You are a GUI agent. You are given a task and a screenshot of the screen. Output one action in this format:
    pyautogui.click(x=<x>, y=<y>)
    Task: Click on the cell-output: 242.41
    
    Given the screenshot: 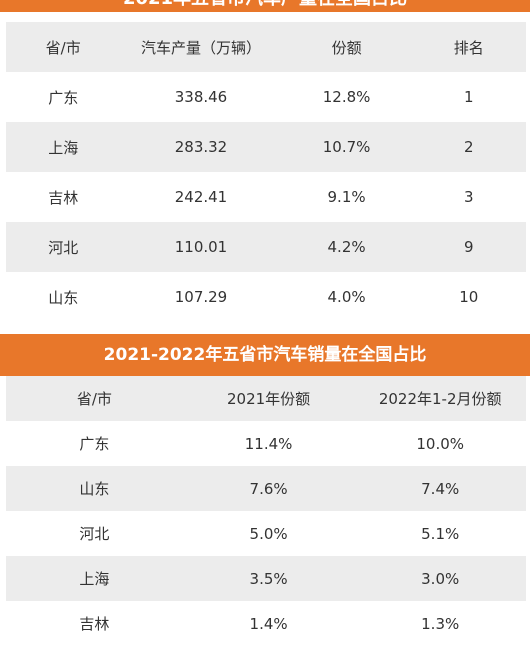 What is the action you would take?
    pyautogui.click(x=201, y=197)
    